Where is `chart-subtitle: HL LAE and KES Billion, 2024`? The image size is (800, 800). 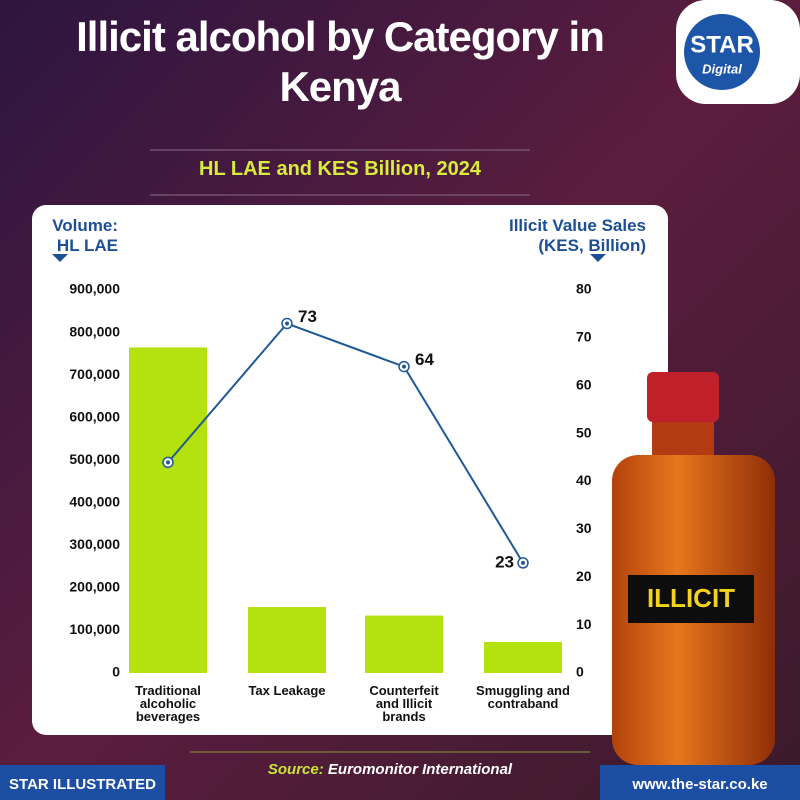 chart-subtitle: HL LAE and KES Billion, 2024 is located at coordinates (340, 169).